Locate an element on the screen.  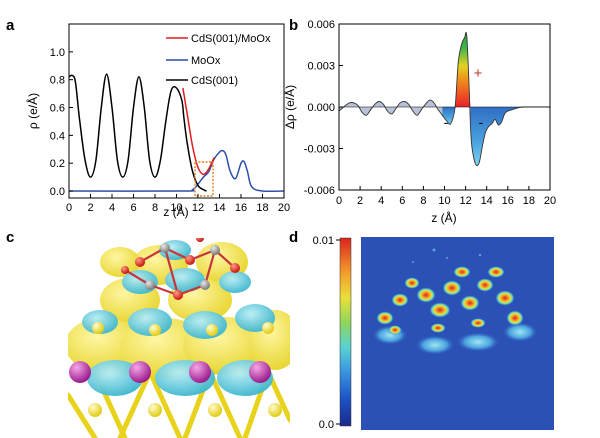
panel-a-letter: a is located at coordinates (10, 25).